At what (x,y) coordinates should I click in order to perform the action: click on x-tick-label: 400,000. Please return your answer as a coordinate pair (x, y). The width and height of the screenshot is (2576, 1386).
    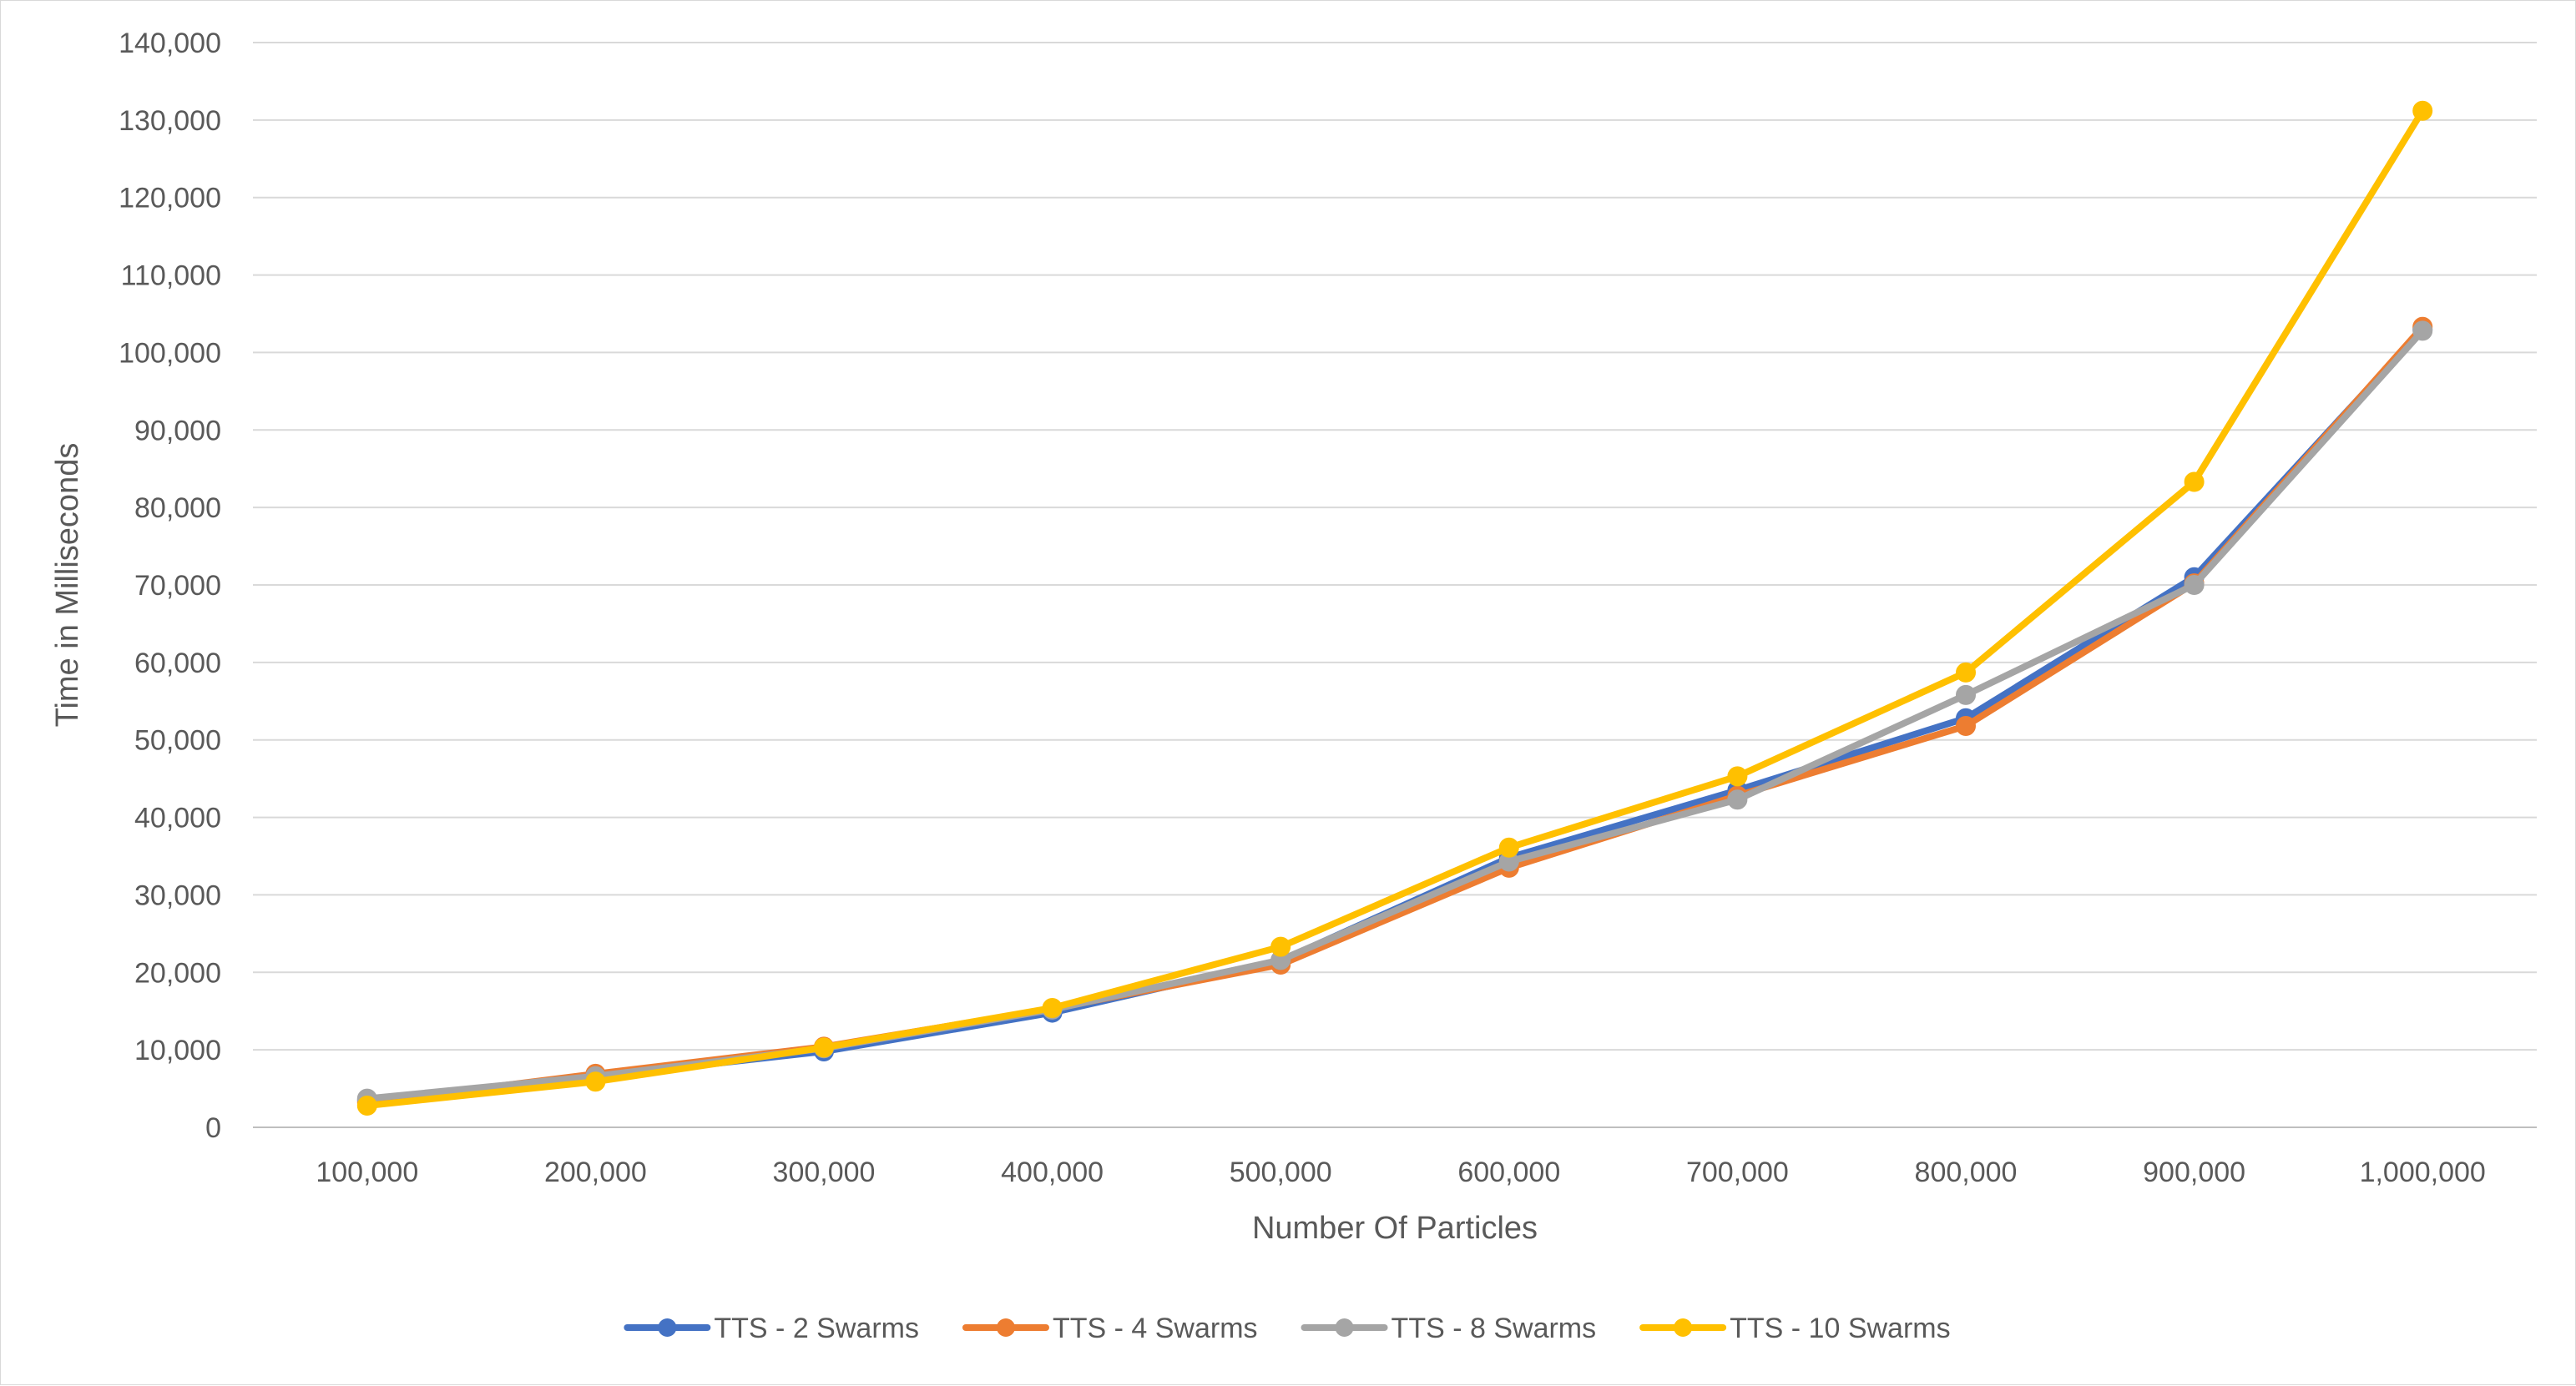
    Looking at the image, I should click on (1052, 1172).